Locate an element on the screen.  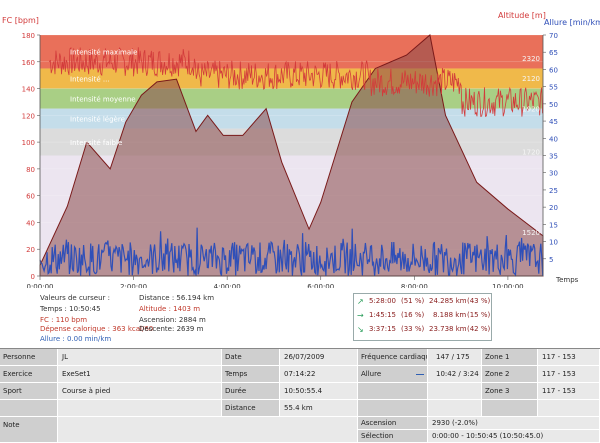
fc-tick-label: 80 is located at coordinates (30, 170).